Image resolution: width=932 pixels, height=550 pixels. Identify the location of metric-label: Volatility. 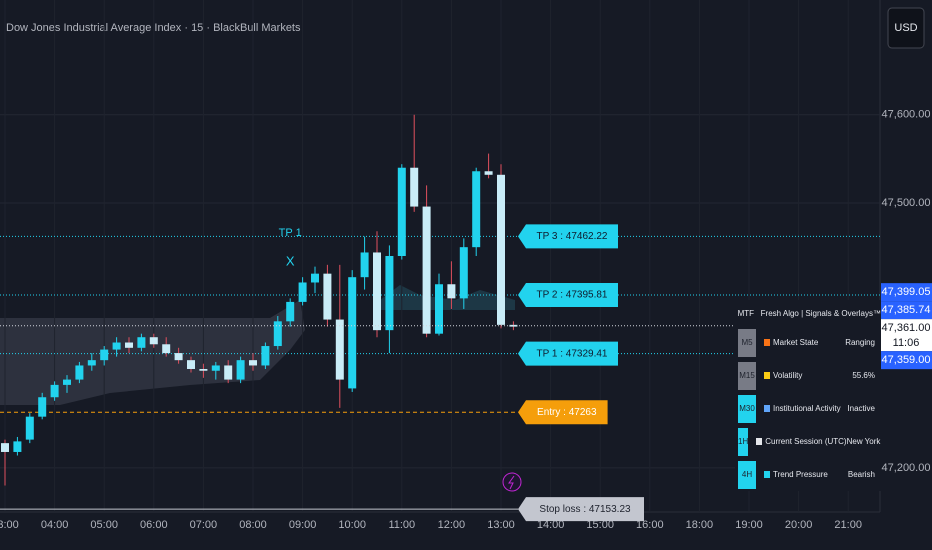
(788, 375).